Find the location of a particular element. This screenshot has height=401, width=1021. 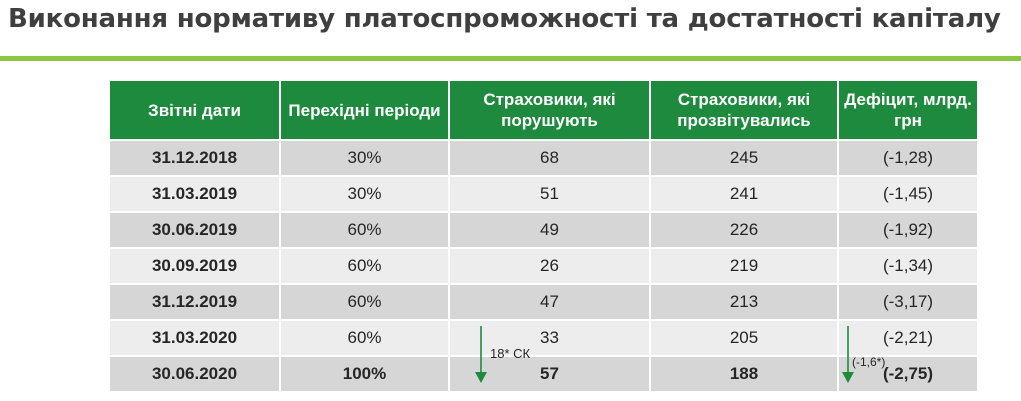

table-row: 31.03.2019 30% 51 241 (-1,45) is located at coordinates (543, 193).